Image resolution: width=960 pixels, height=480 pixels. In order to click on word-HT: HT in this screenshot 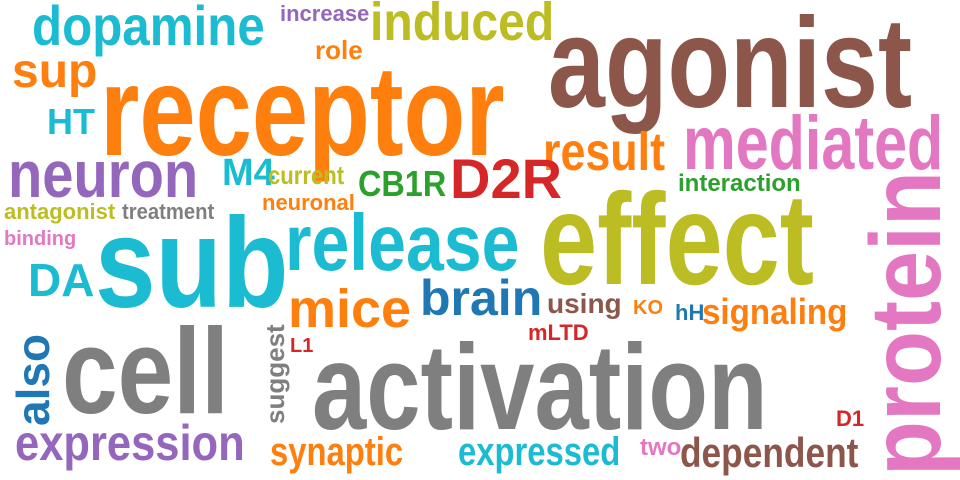, I will do `click(71, 121)`.